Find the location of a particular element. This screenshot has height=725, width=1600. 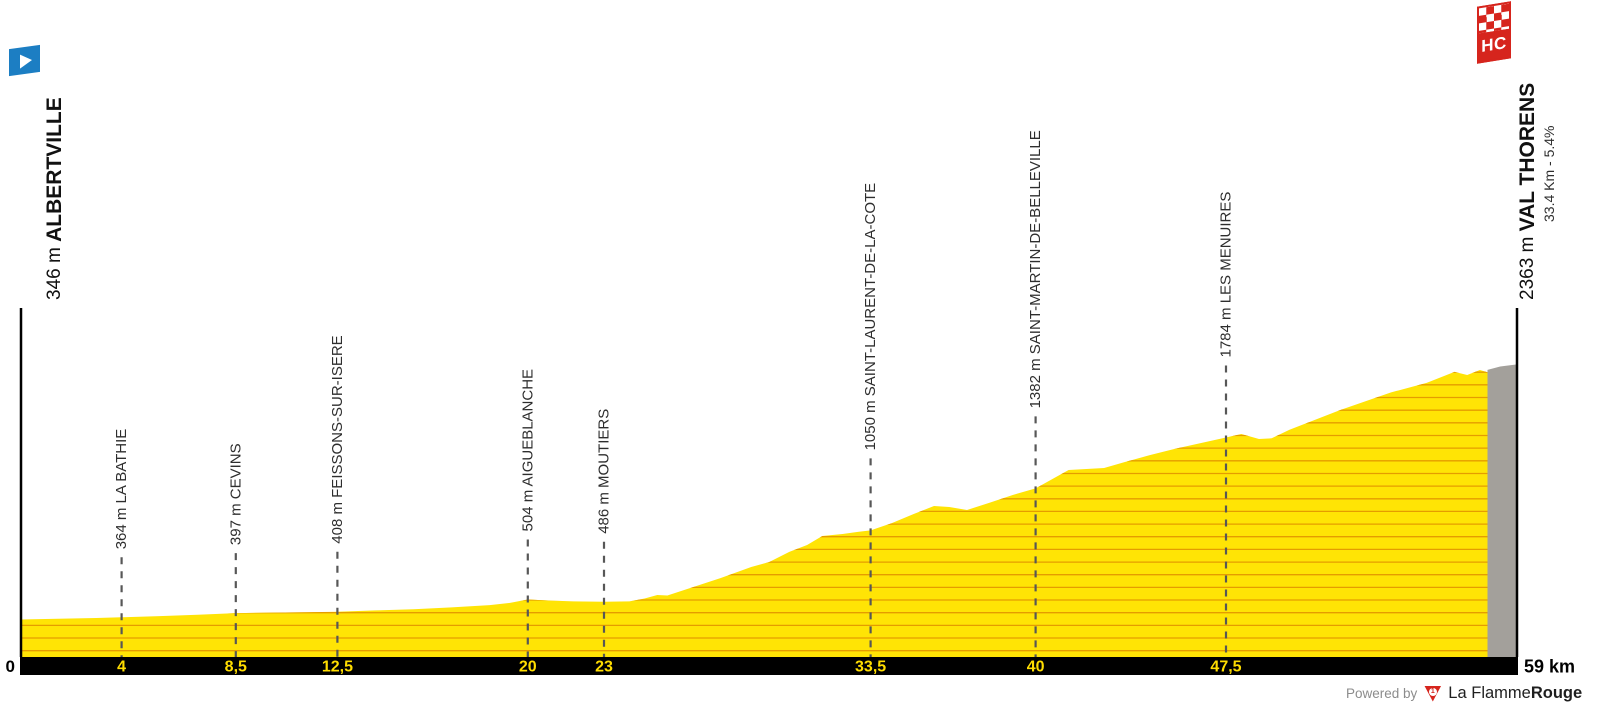

finish-climb-stats: 33.4 Km - 5.4% is located at coordinates (1549, 174).